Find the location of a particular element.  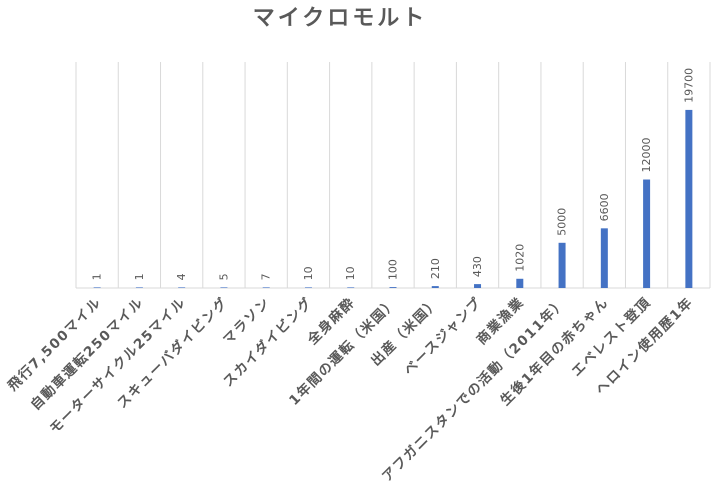

data-label: 1020 is located at coordinates (519, 258).